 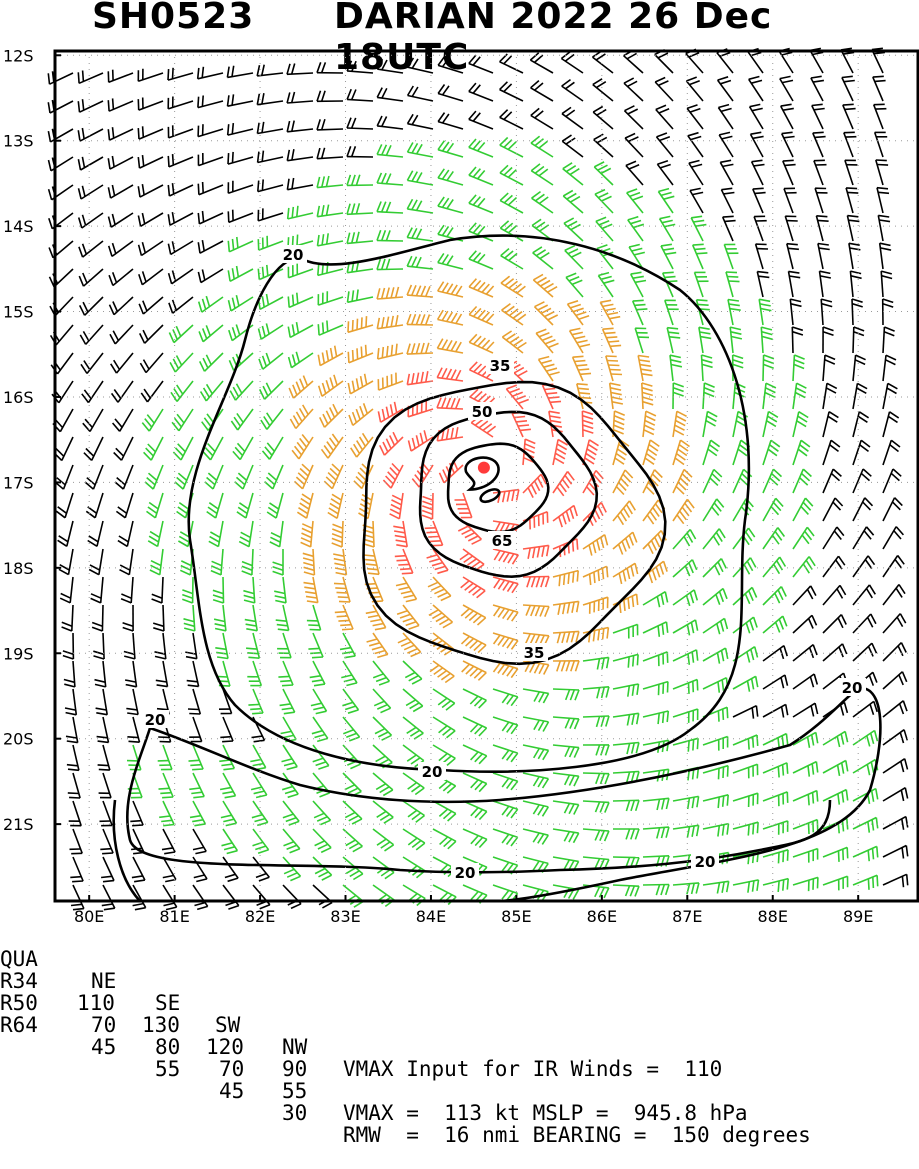 What do you see at coordinates (18, 141) in the screenshot?
I see `lat-label: 13S` at bounding box center [18, 141].